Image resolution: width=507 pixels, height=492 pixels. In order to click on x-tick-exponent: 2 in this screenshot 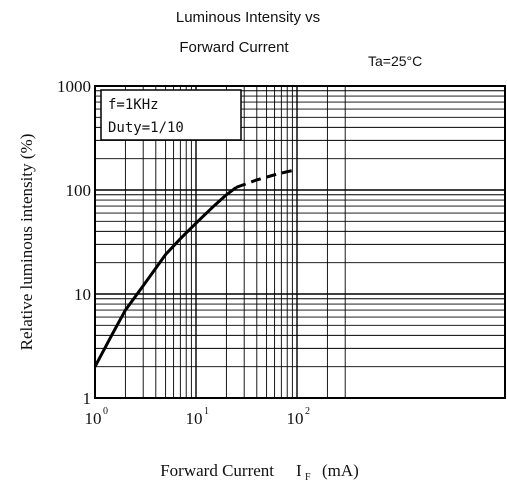, I will do `click(307, 411)`.